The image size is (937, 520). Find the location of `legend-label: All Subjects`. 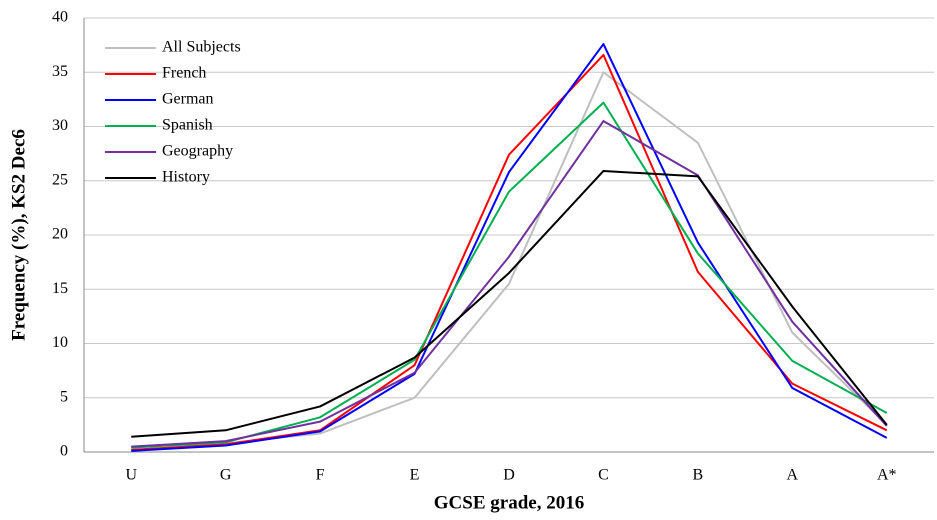

legend-label: All Subjects is located at coordinates (201, 47).